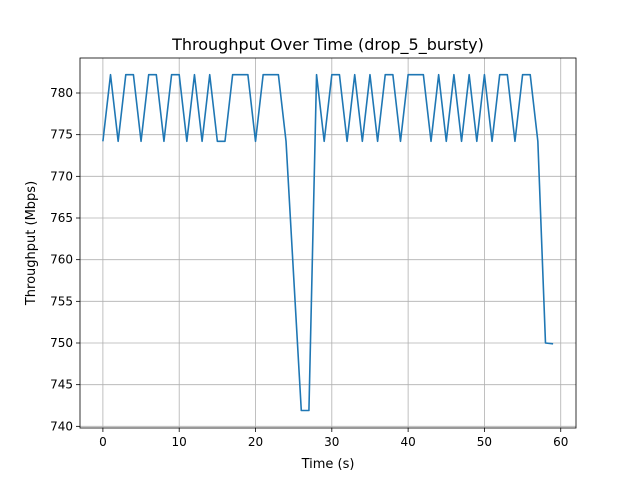  I want to click on y-axis-label: Throughput (Mbps), so click(31, 243).